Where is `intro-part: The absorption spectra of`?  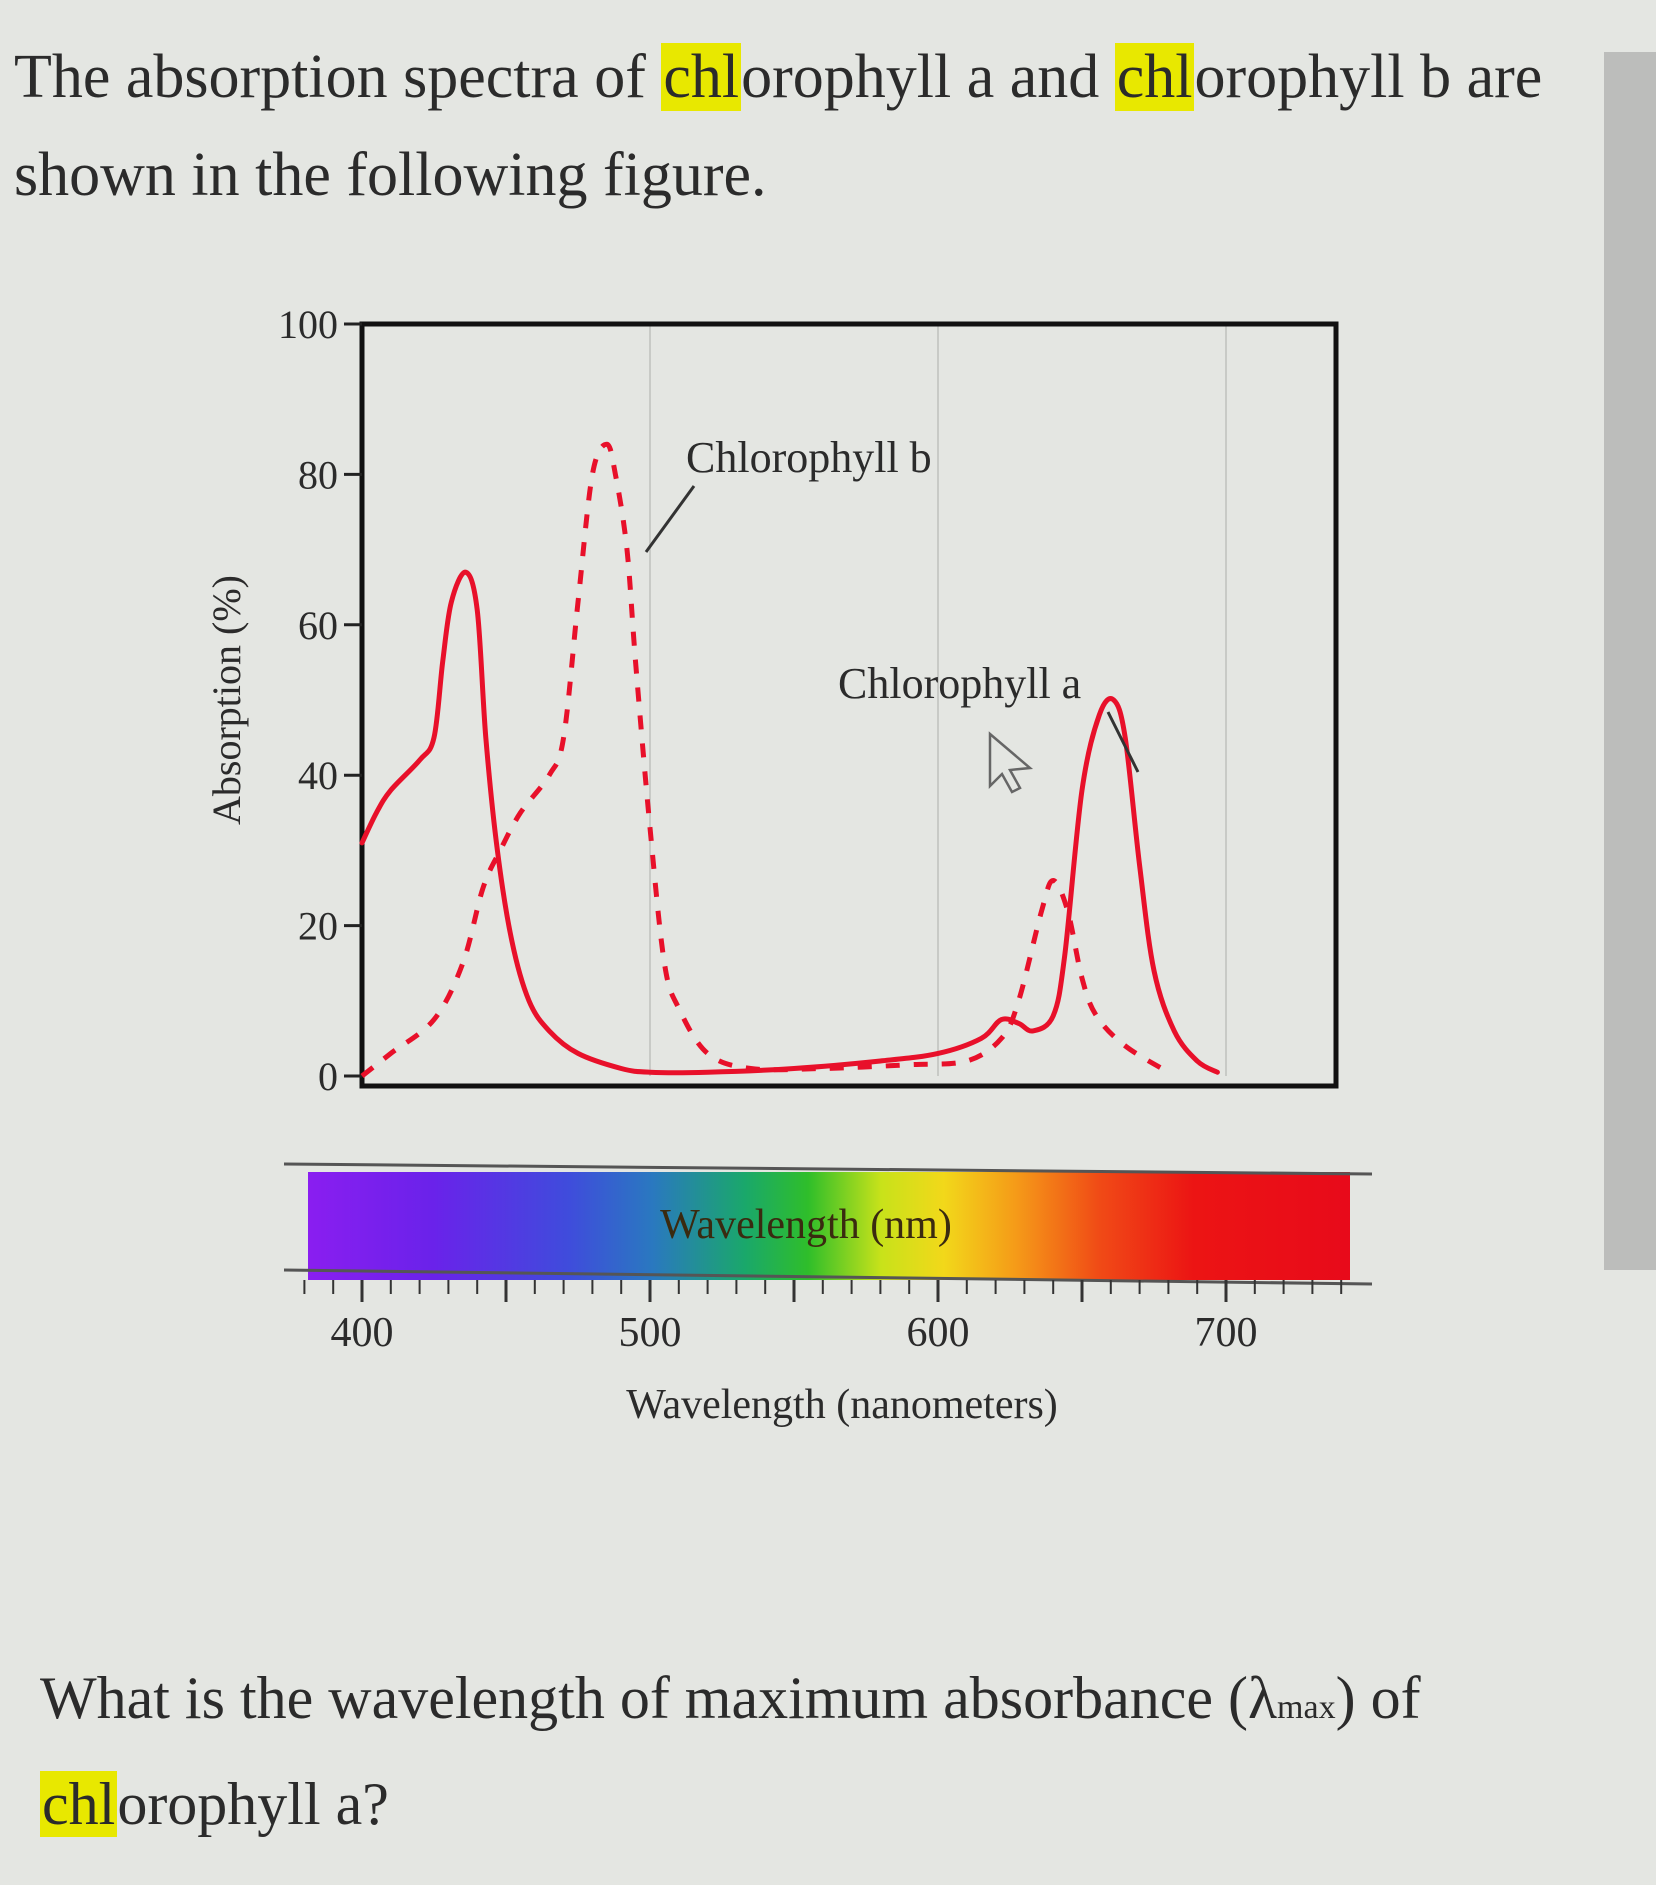 intro-part: The absorption spectra of is located at coordinates (338, 77).